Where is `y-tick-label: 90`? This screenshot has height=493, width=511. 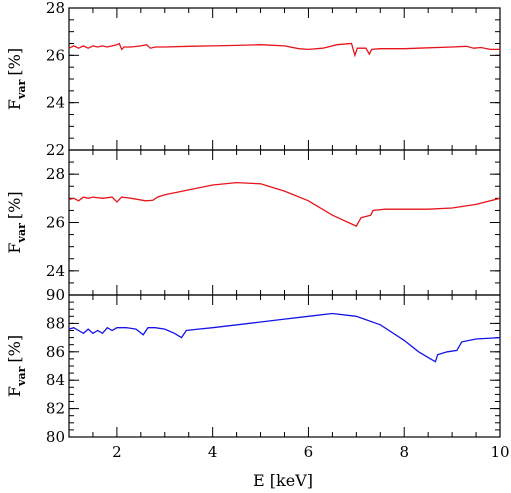
y-tick-label: 90 is located at coordinates (55, 295).